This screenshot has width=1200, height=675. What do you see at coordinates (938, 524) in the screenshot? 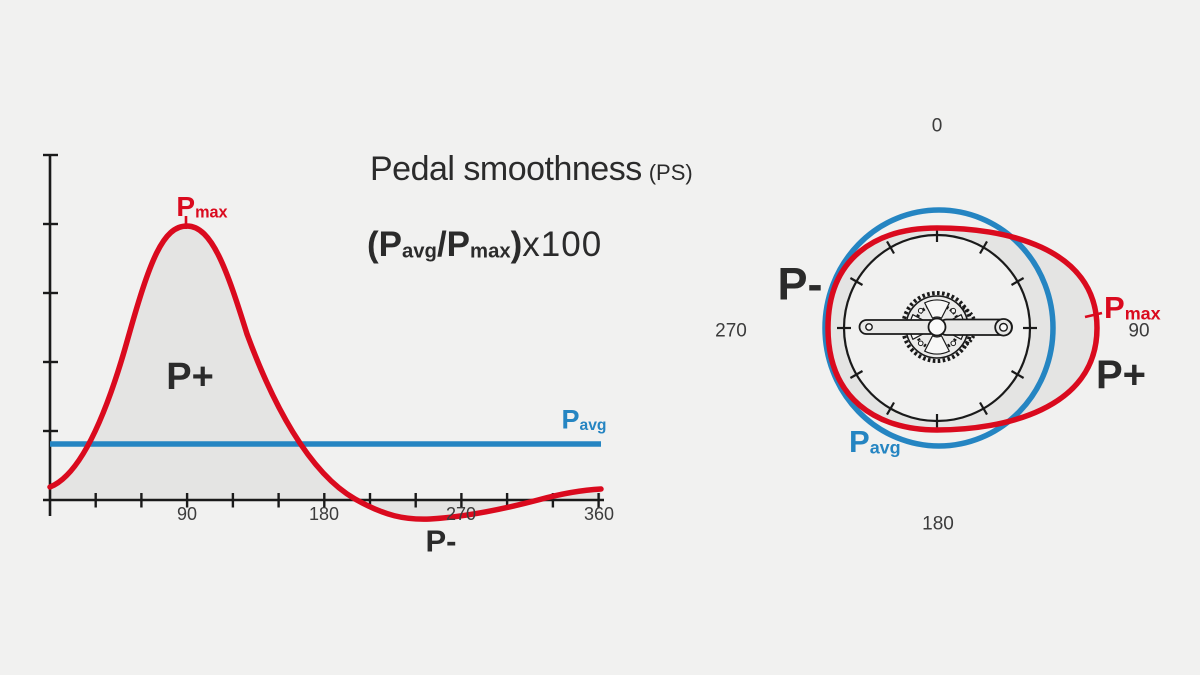
I see `polar-angle-180: 180` at bounding box center [938, 524].